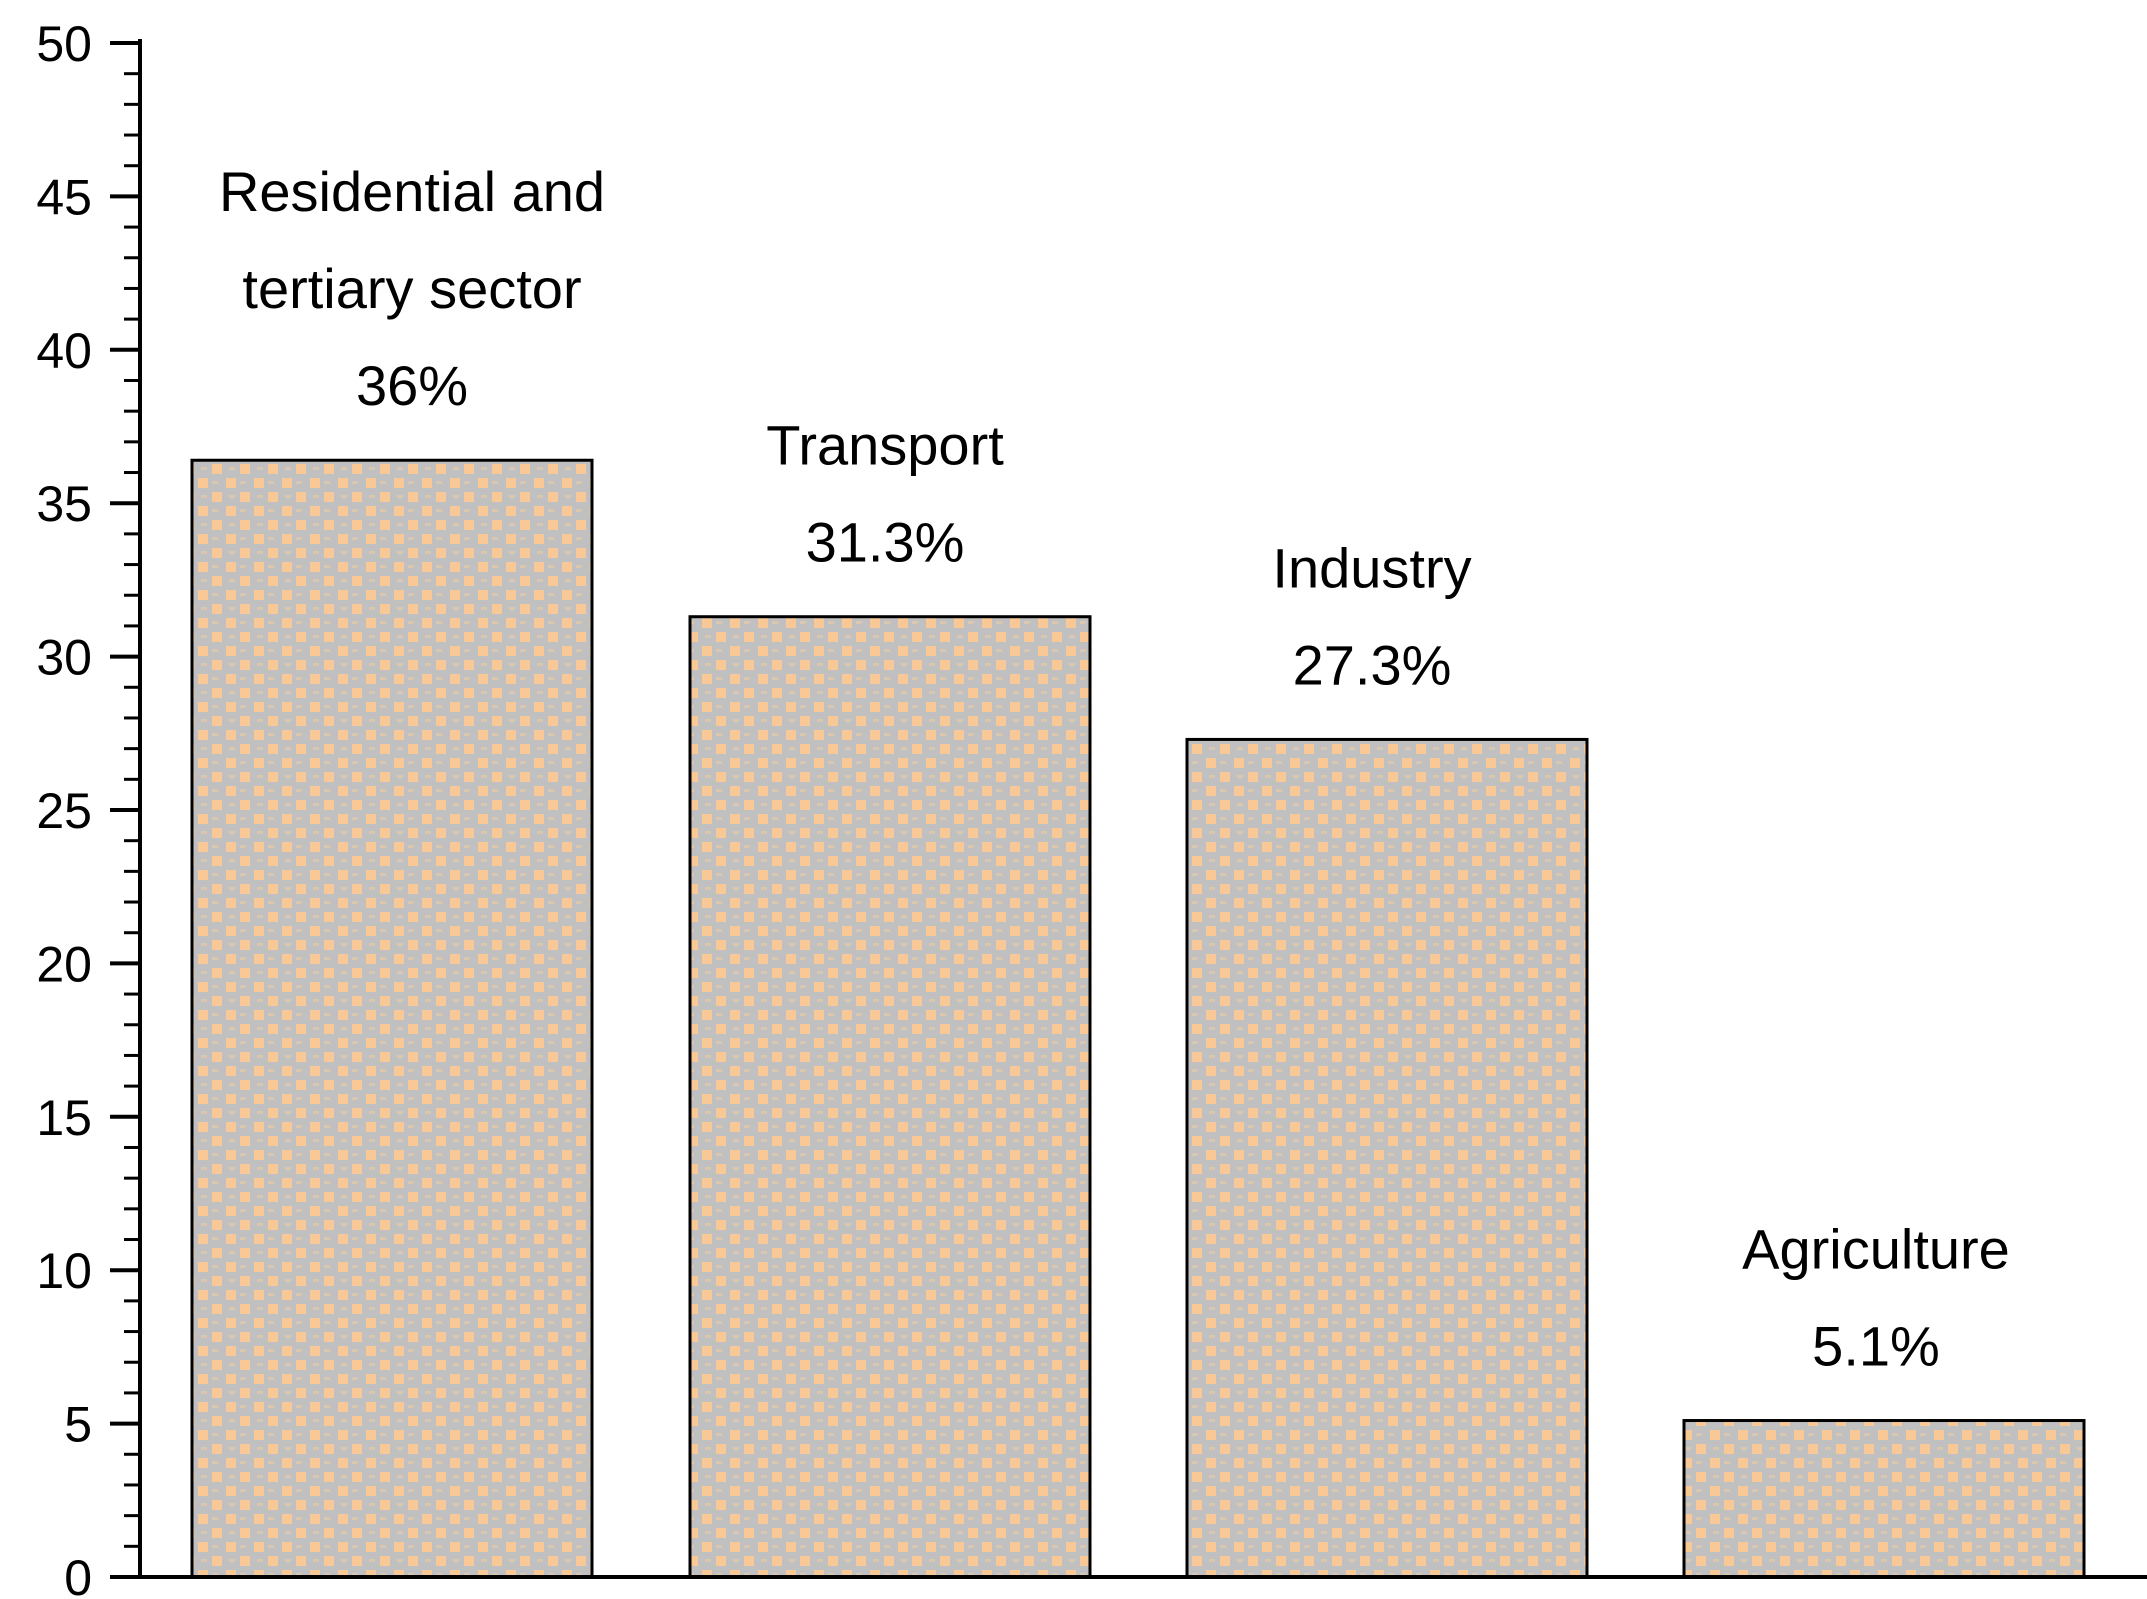  Describe the element at coordinates (885, 542) in the screenshot. I see `bar-value-label: 31.3%` at that location.